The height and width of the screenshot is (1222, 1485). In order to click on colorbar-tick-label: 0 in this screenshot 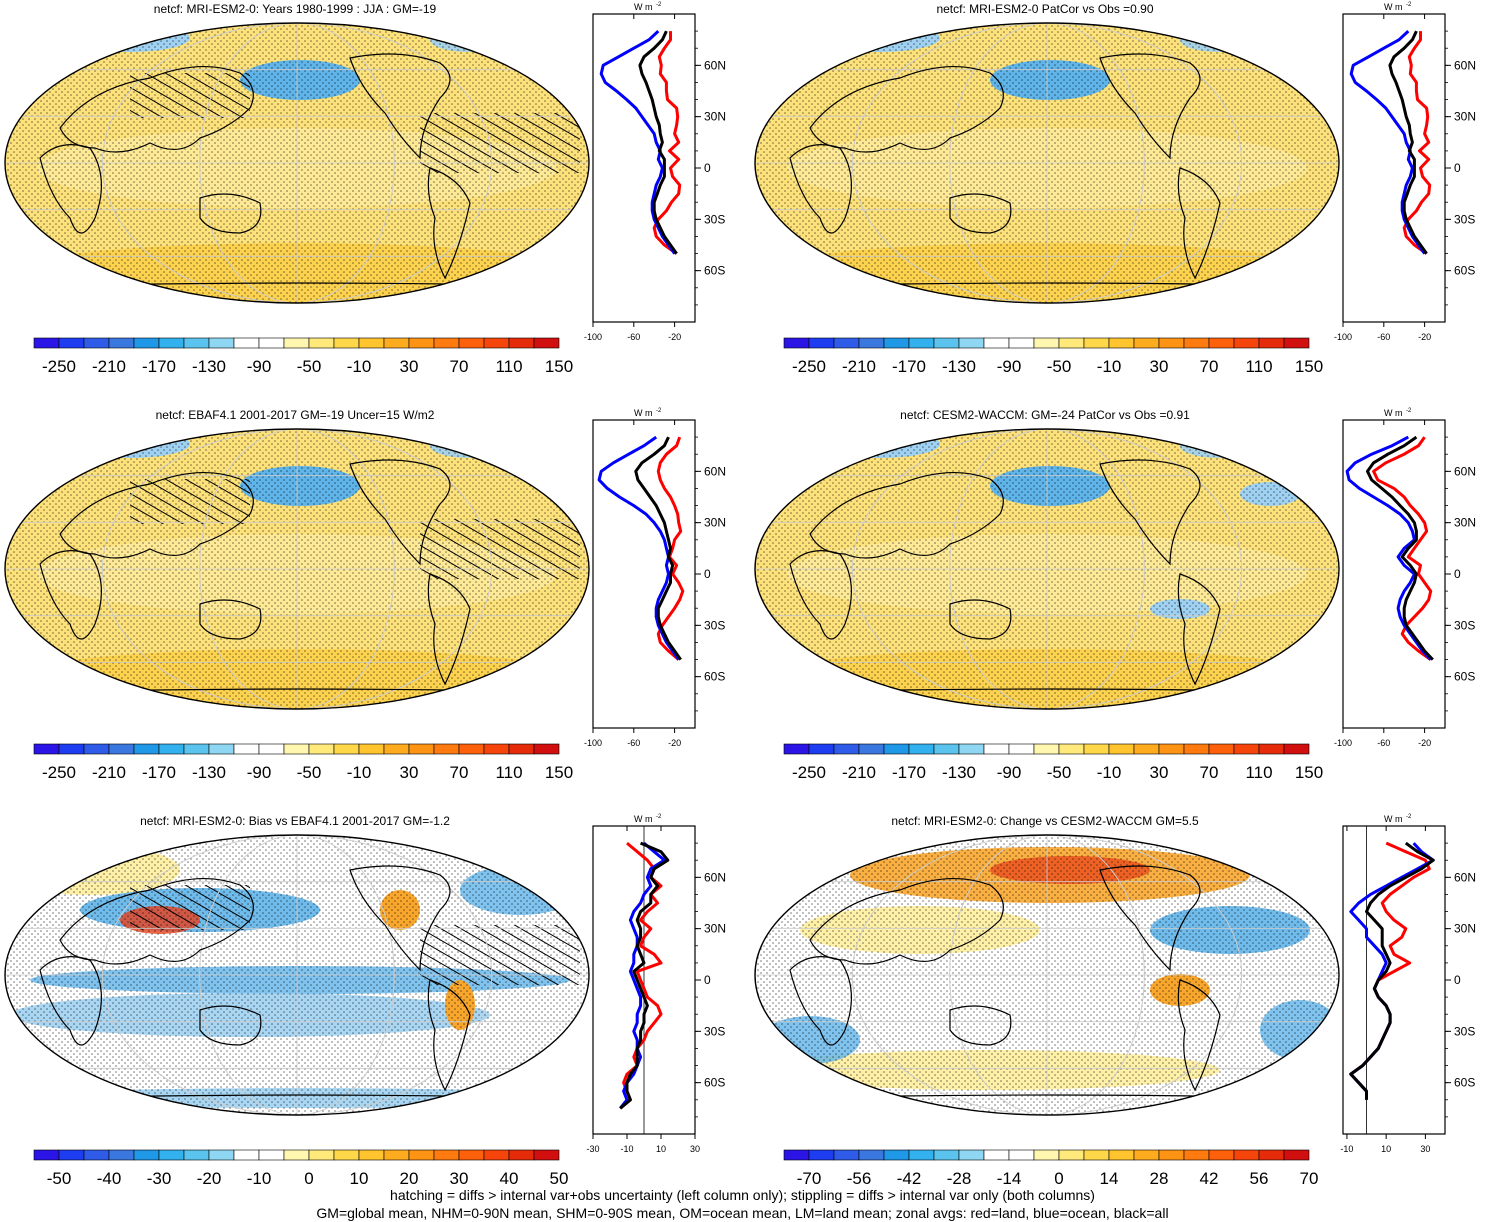, I will do `click(1058, 1178)`.